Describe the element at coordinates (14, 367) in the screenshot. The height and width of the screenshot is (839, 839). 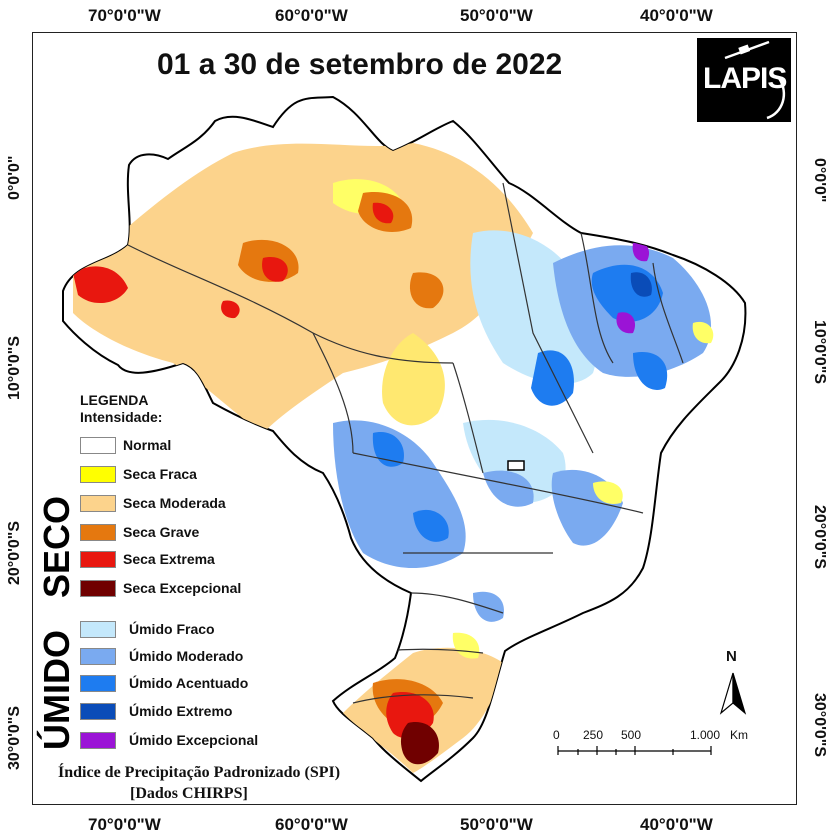
I see `lat-label-left-10s: 10°0'0"S` at that location.